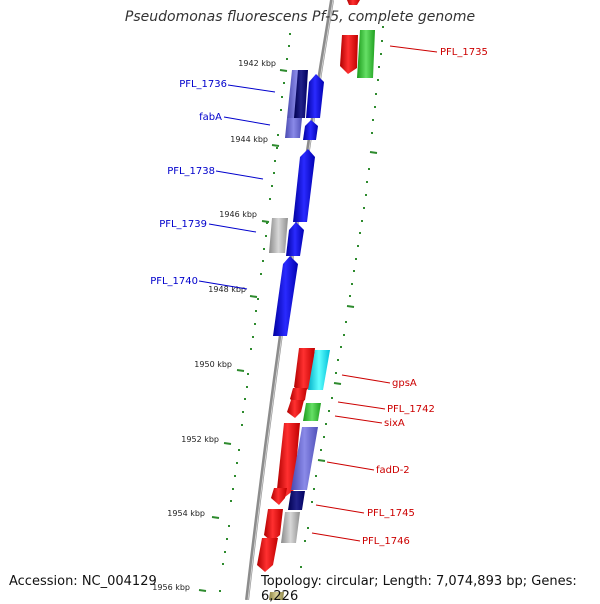 The height and width of the screenshot is (604, 600). What do you see at coordinates (394, 423) in the screenshot?
I see `gene-label-sixA: sixA` at bounding box center [394, 423].